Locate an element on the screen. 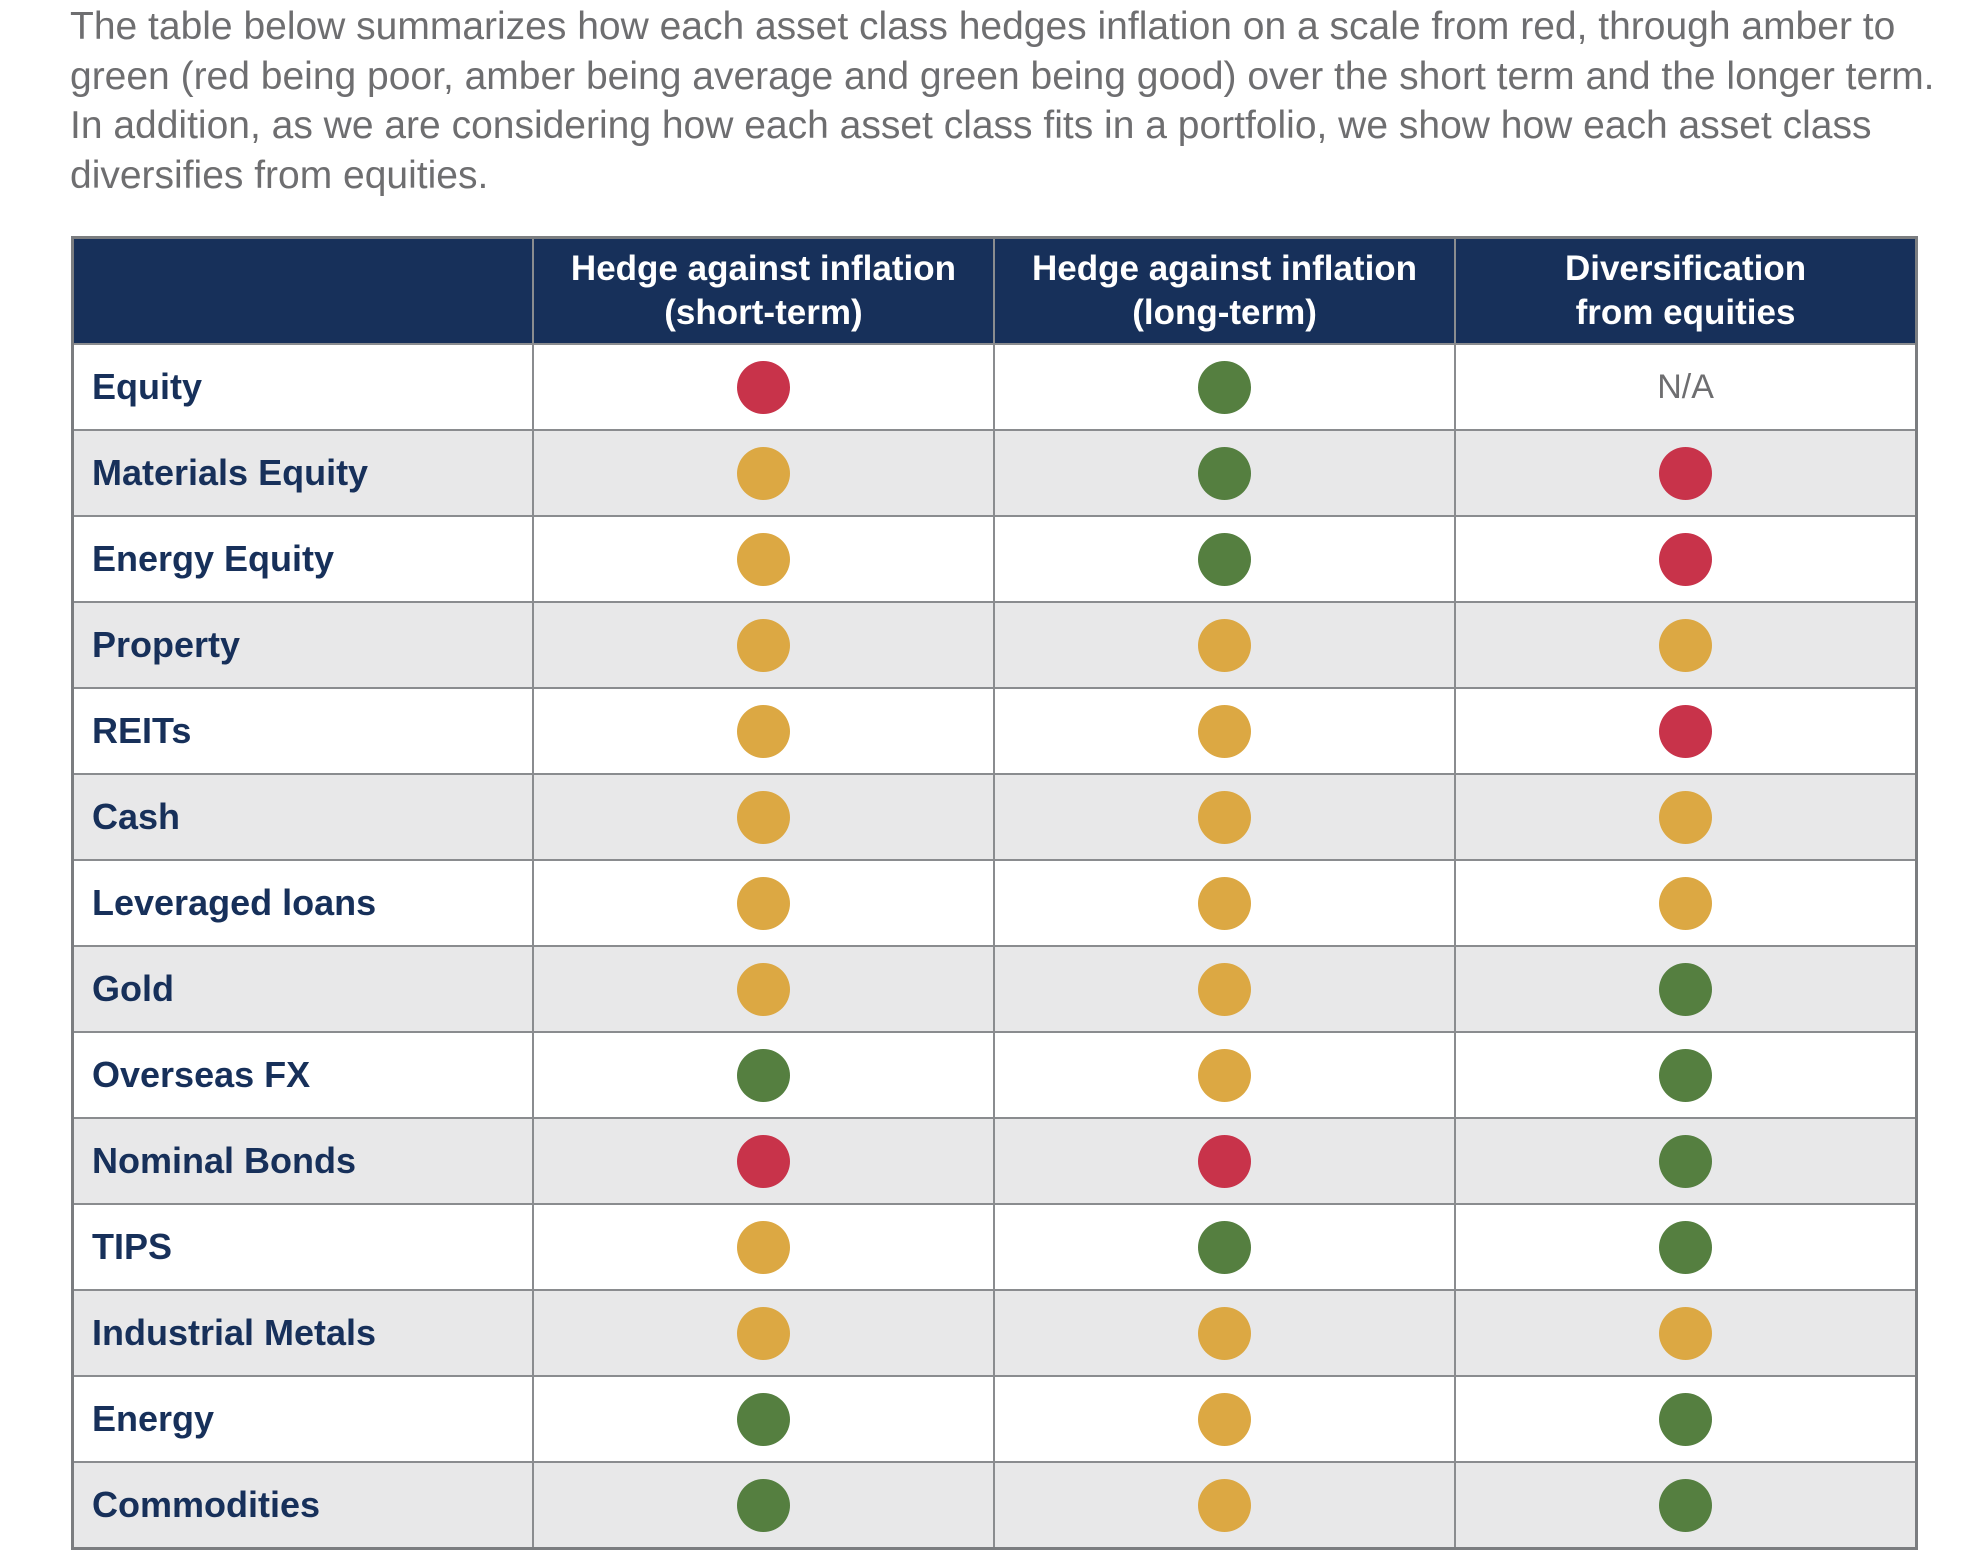 Image resolution: width=1967 pixels, height=1561 pixels. table-row: Cash is located at coordinates (994, 817).